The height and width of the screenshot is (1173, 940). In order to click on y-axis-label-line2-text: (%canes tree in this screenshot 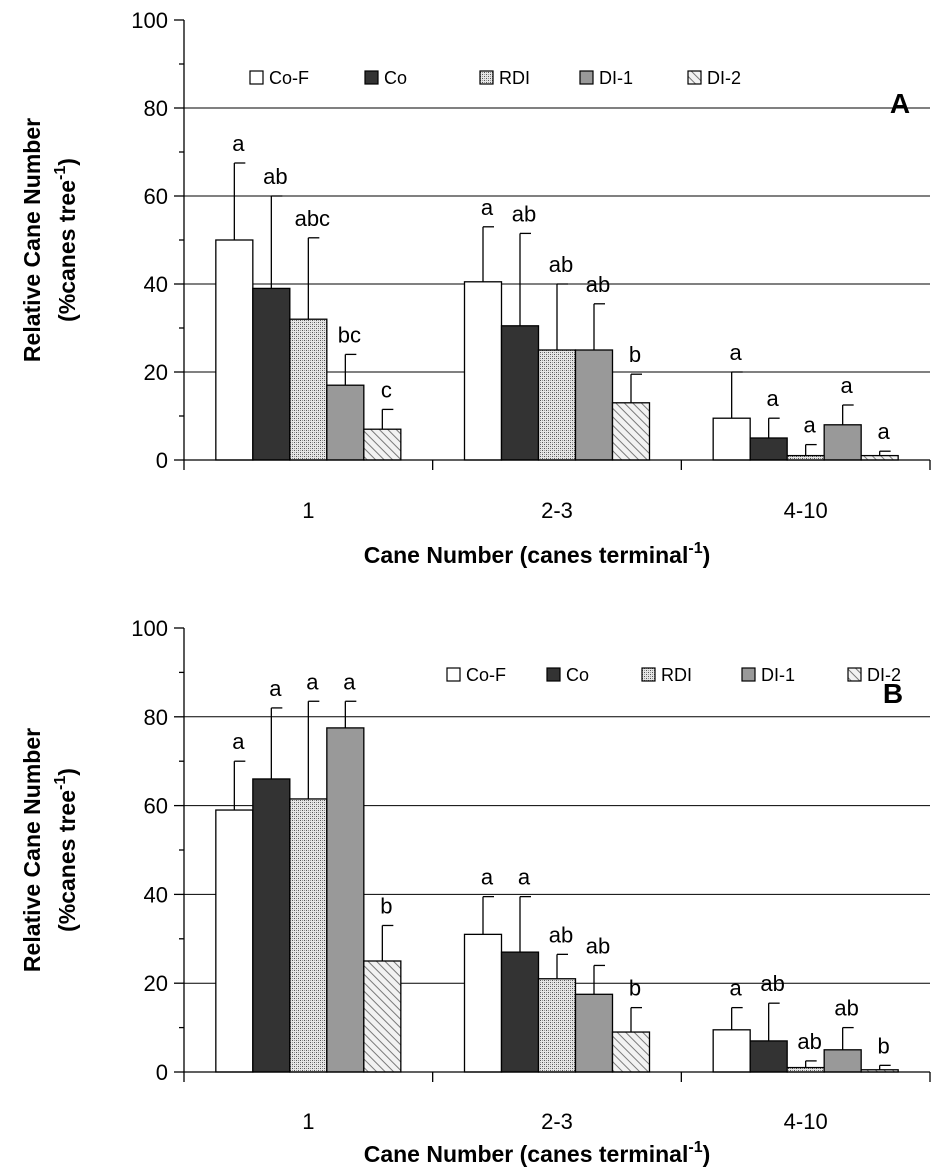, I will do `click(67, 251)`.